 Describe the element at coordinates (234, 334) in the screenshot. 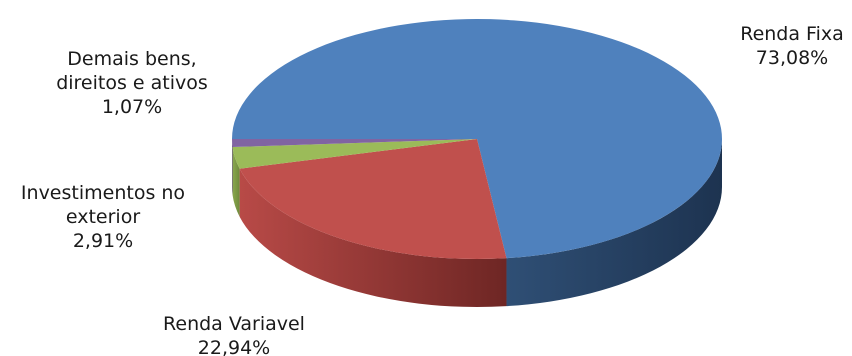

I see `data-label-2: Renda Variavel 22,94%` at that location.